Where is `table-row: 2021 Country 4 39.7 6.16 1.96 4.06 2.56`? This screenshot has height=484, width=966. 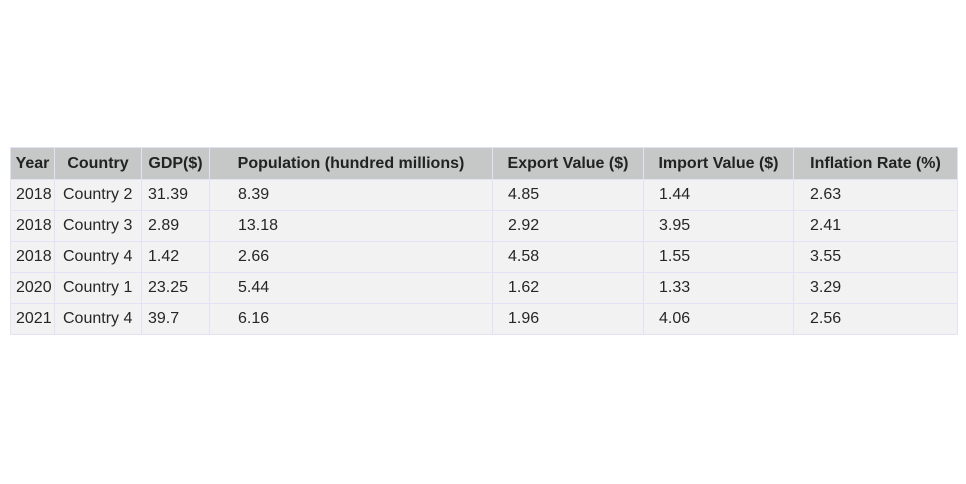 table-row: 2021 Country 4 39.7 6.16 1.96 4.06 2.56 is located at coordinates (484, 319).